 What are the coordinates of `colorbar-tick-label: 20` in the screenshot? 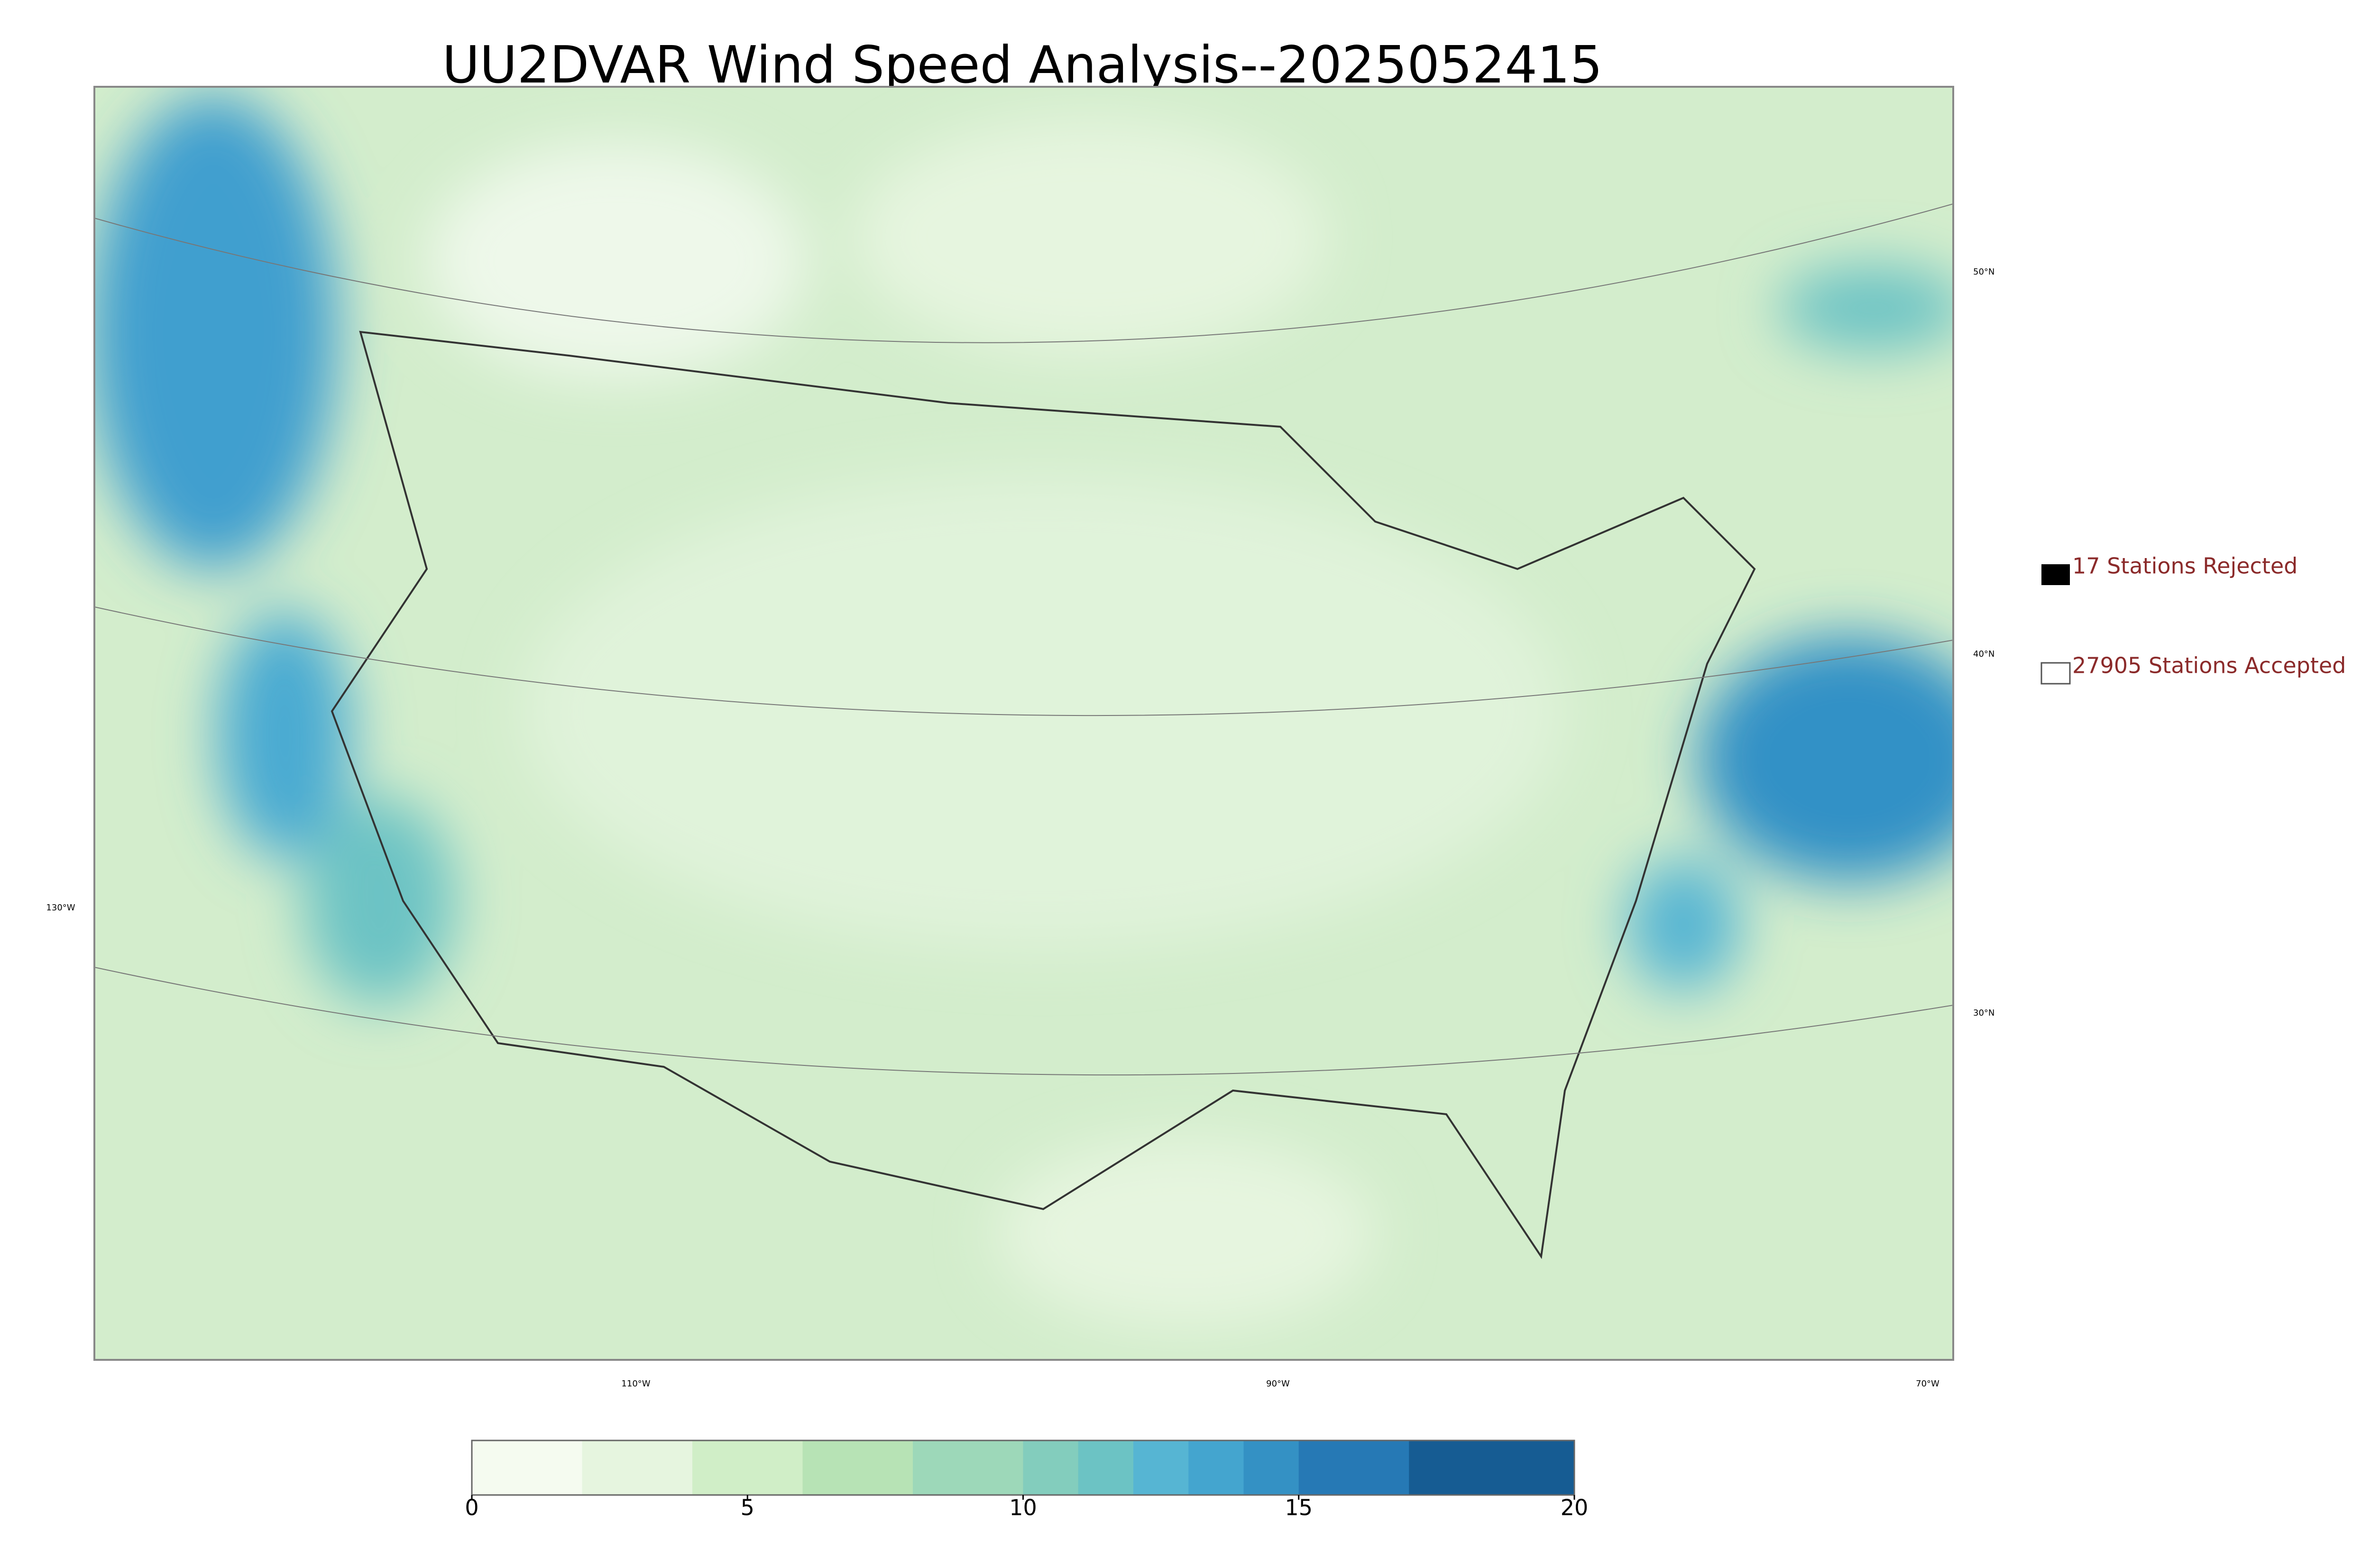 It's located at (1575, 1508).